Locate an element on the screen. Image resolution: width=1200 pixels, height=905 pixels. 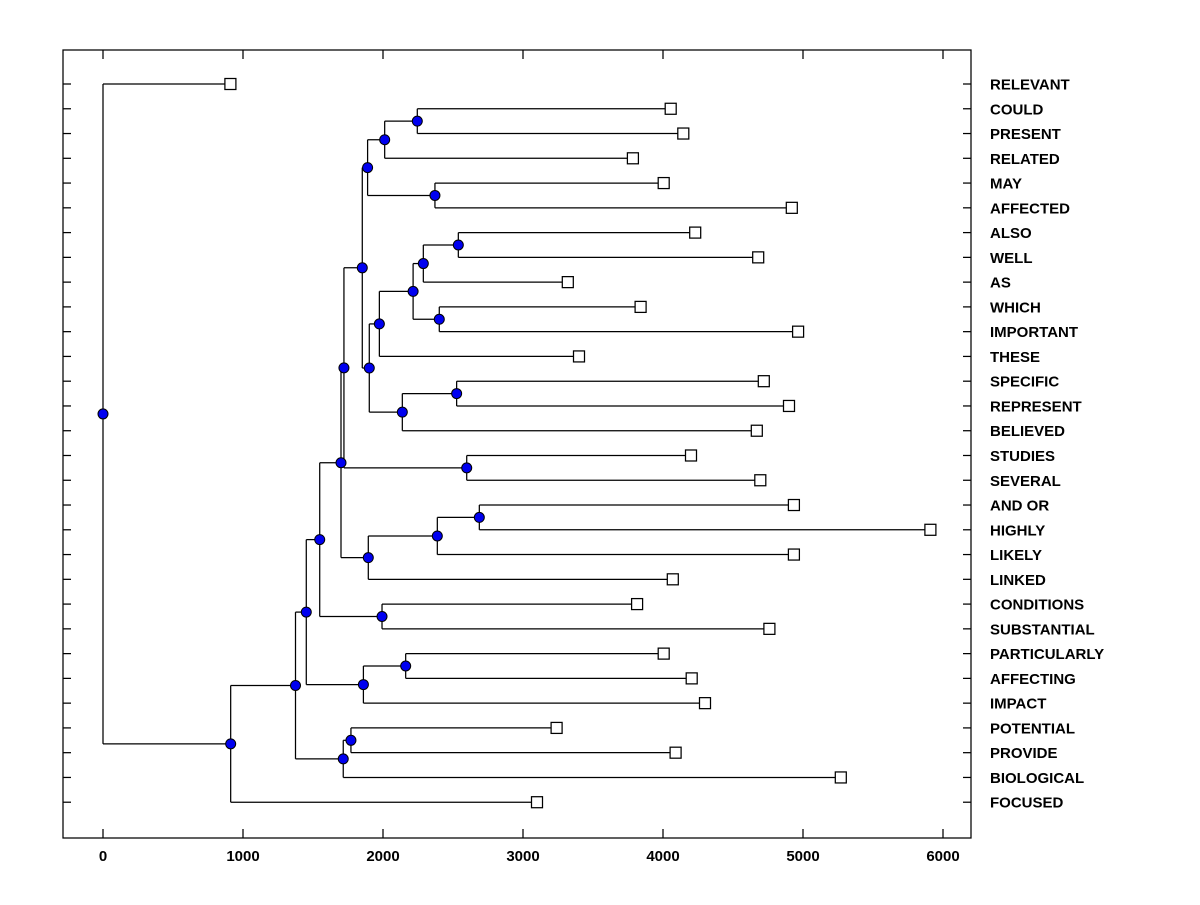
leaf-label: REPRESENT is located at coordinates (1036, 406).